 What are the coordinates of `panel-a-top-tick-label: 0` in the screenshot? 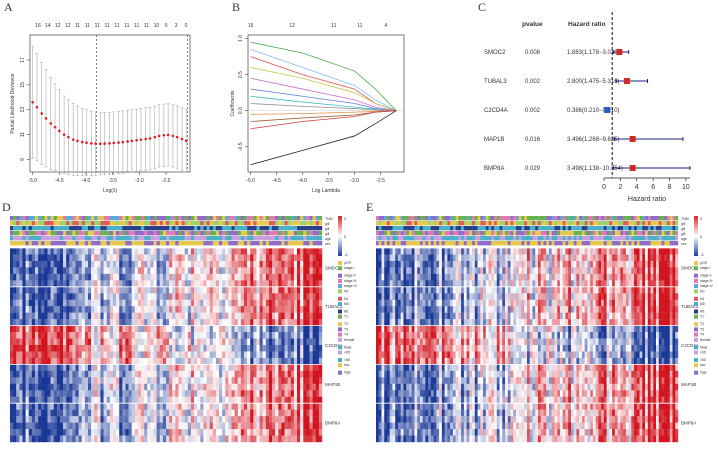 It's located at (186, 26).